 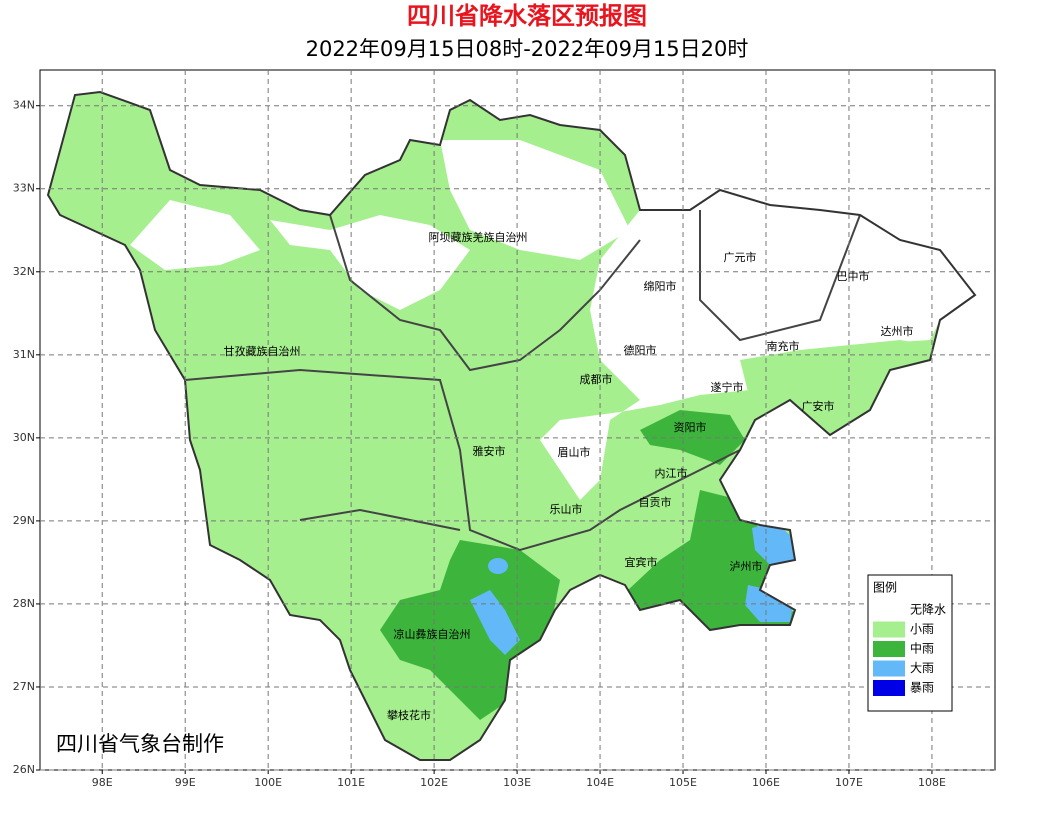 What do you see at coordinates (434, 782) in the screenshot?
I see `x-tick-label: 102E` at bounding box center [434, 782].